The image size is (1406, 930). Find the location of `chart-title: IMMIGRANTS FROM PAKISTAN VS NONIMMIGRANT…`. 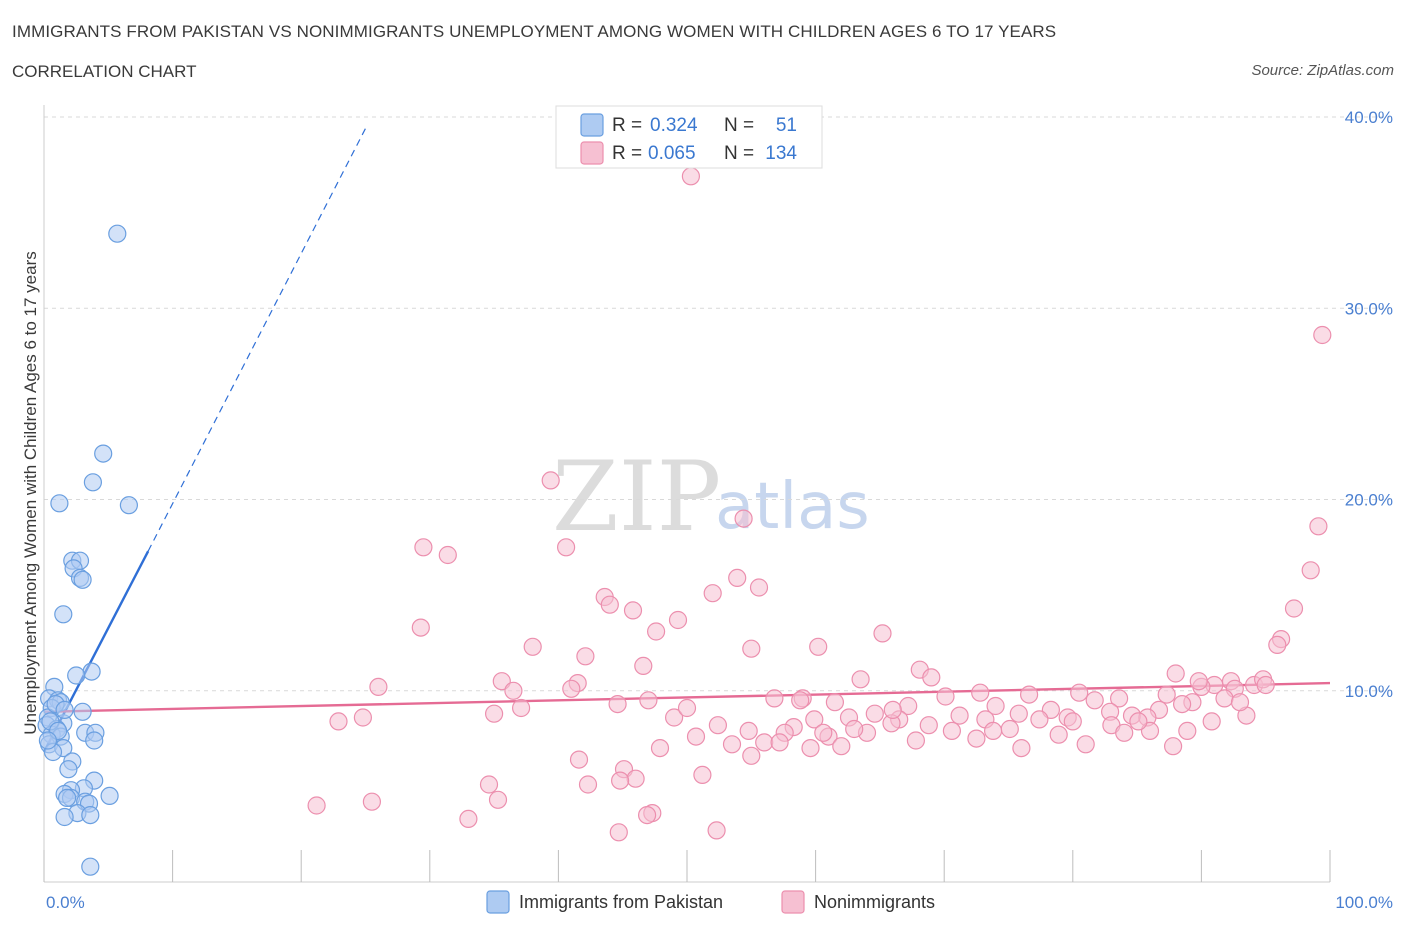

chart-title: IMMIGRANTS FROM PAKISTAN VS NONIMMIGRANT… is located at coordinates (534, 31).